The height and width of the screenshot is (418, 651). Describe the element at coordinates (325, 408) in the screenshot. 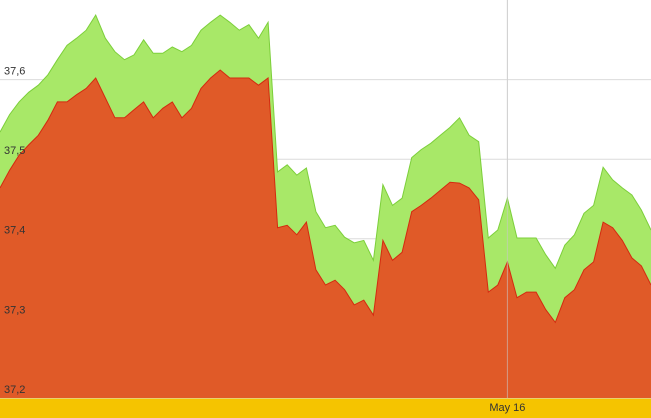

I see `x-axis-band` at that location.